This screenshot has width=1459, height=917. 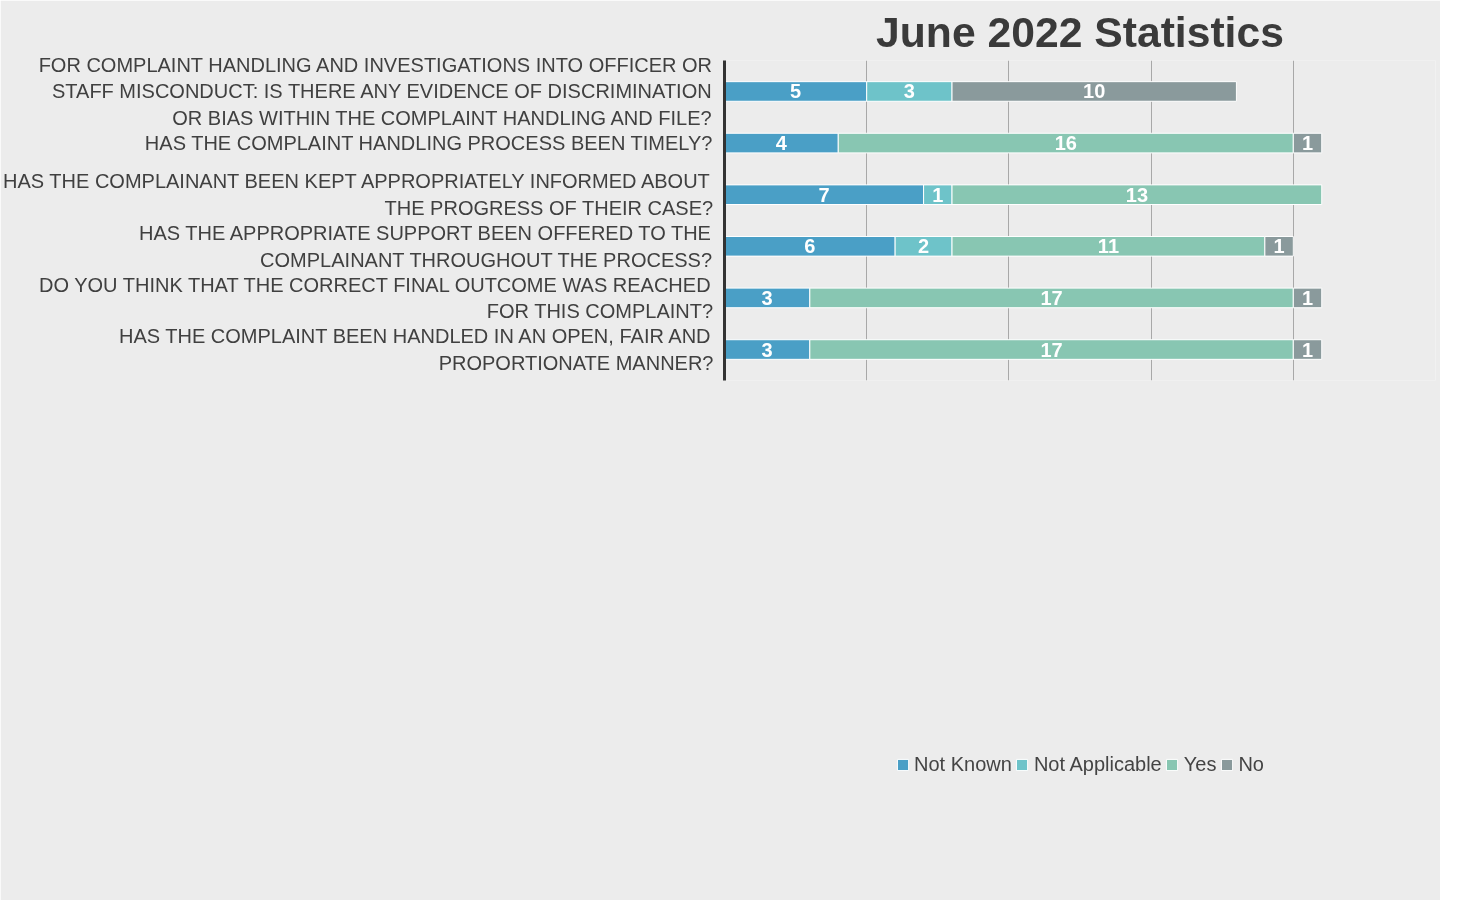 What do you see at coordinates (1097, 764) in the screenshot?
I see `legend-label: Not Applicable` at bounding box center [1097, 764].